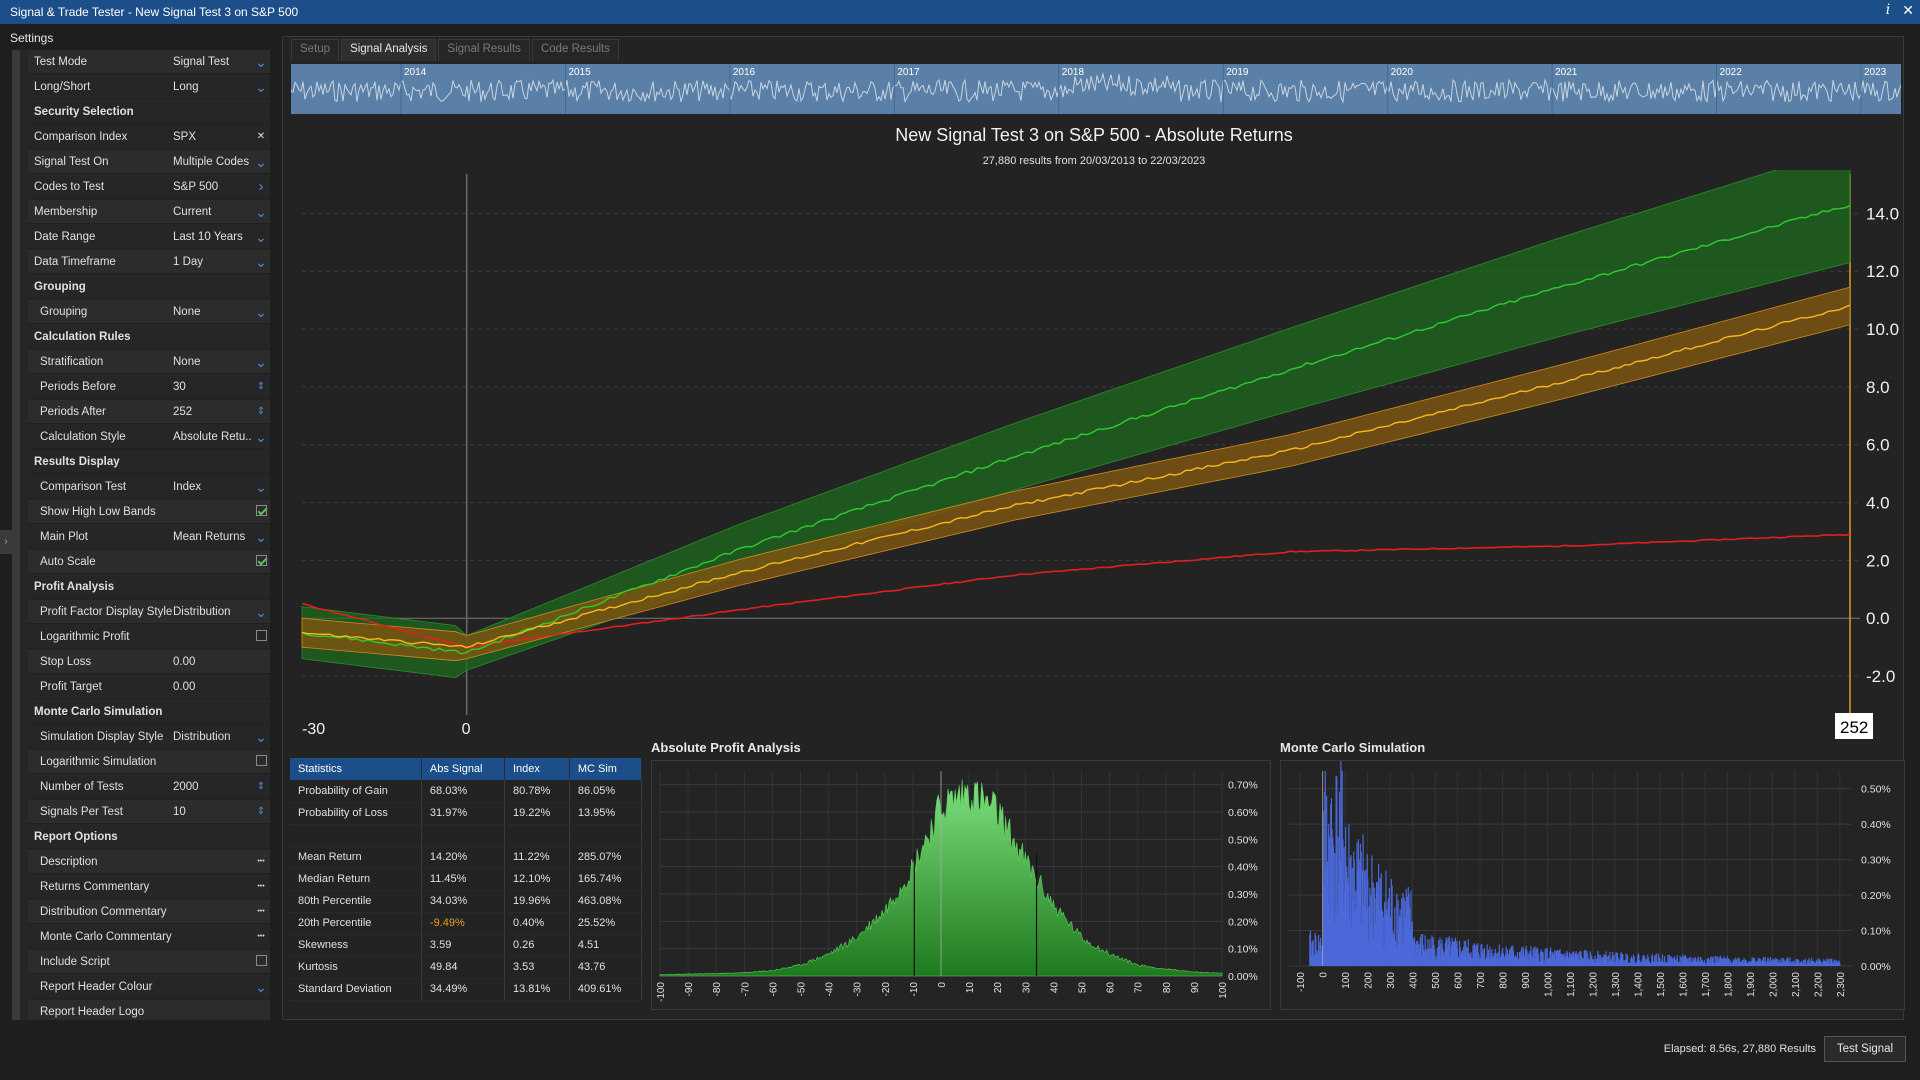 Image resolution: width=1920 pixels, height=1080 pixels. What do you see at coordinates (1096, 89) in the screenshot?
I see `timeline-navigator: 2014 2015 2016 2017 2018 2019 2020 2021 2022 2023` at bounding box center [1096, 89].